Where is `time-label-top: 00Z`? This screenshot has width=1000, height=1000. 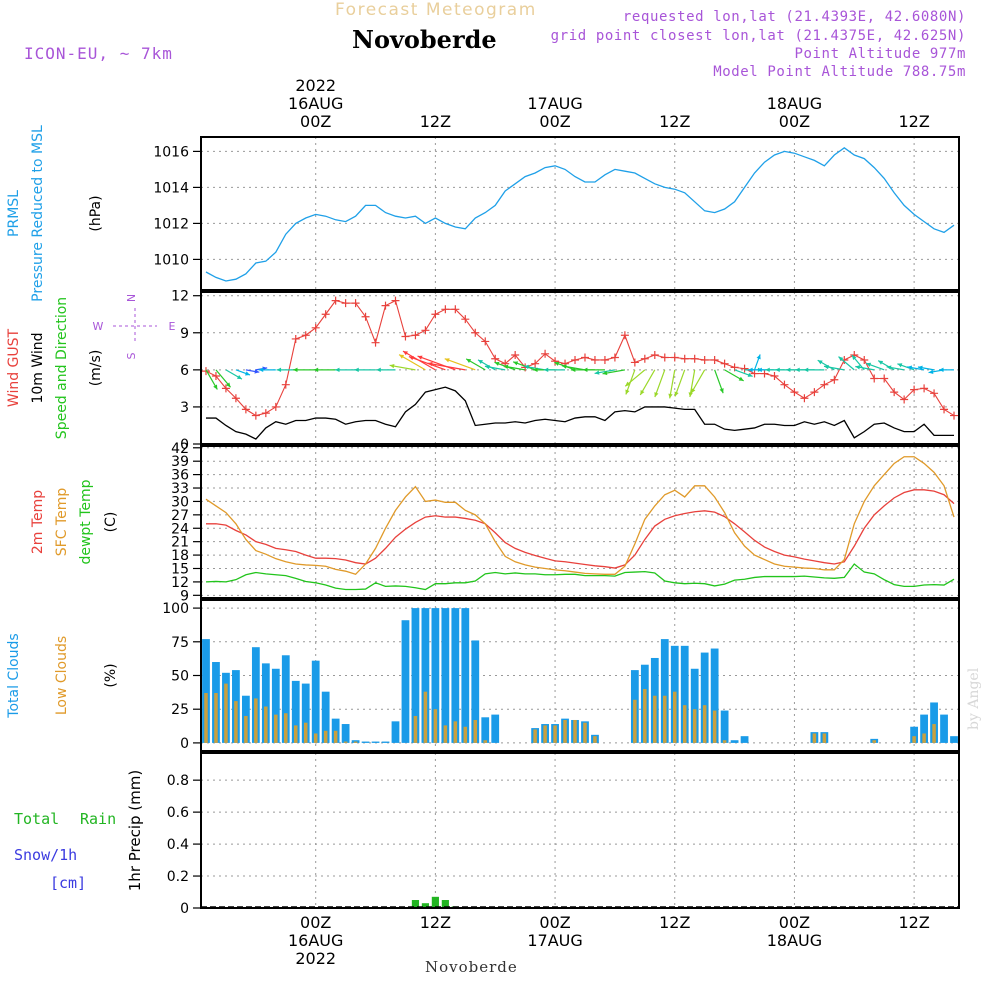
time-label-top: 00Z is located at coordinates (554, 121).